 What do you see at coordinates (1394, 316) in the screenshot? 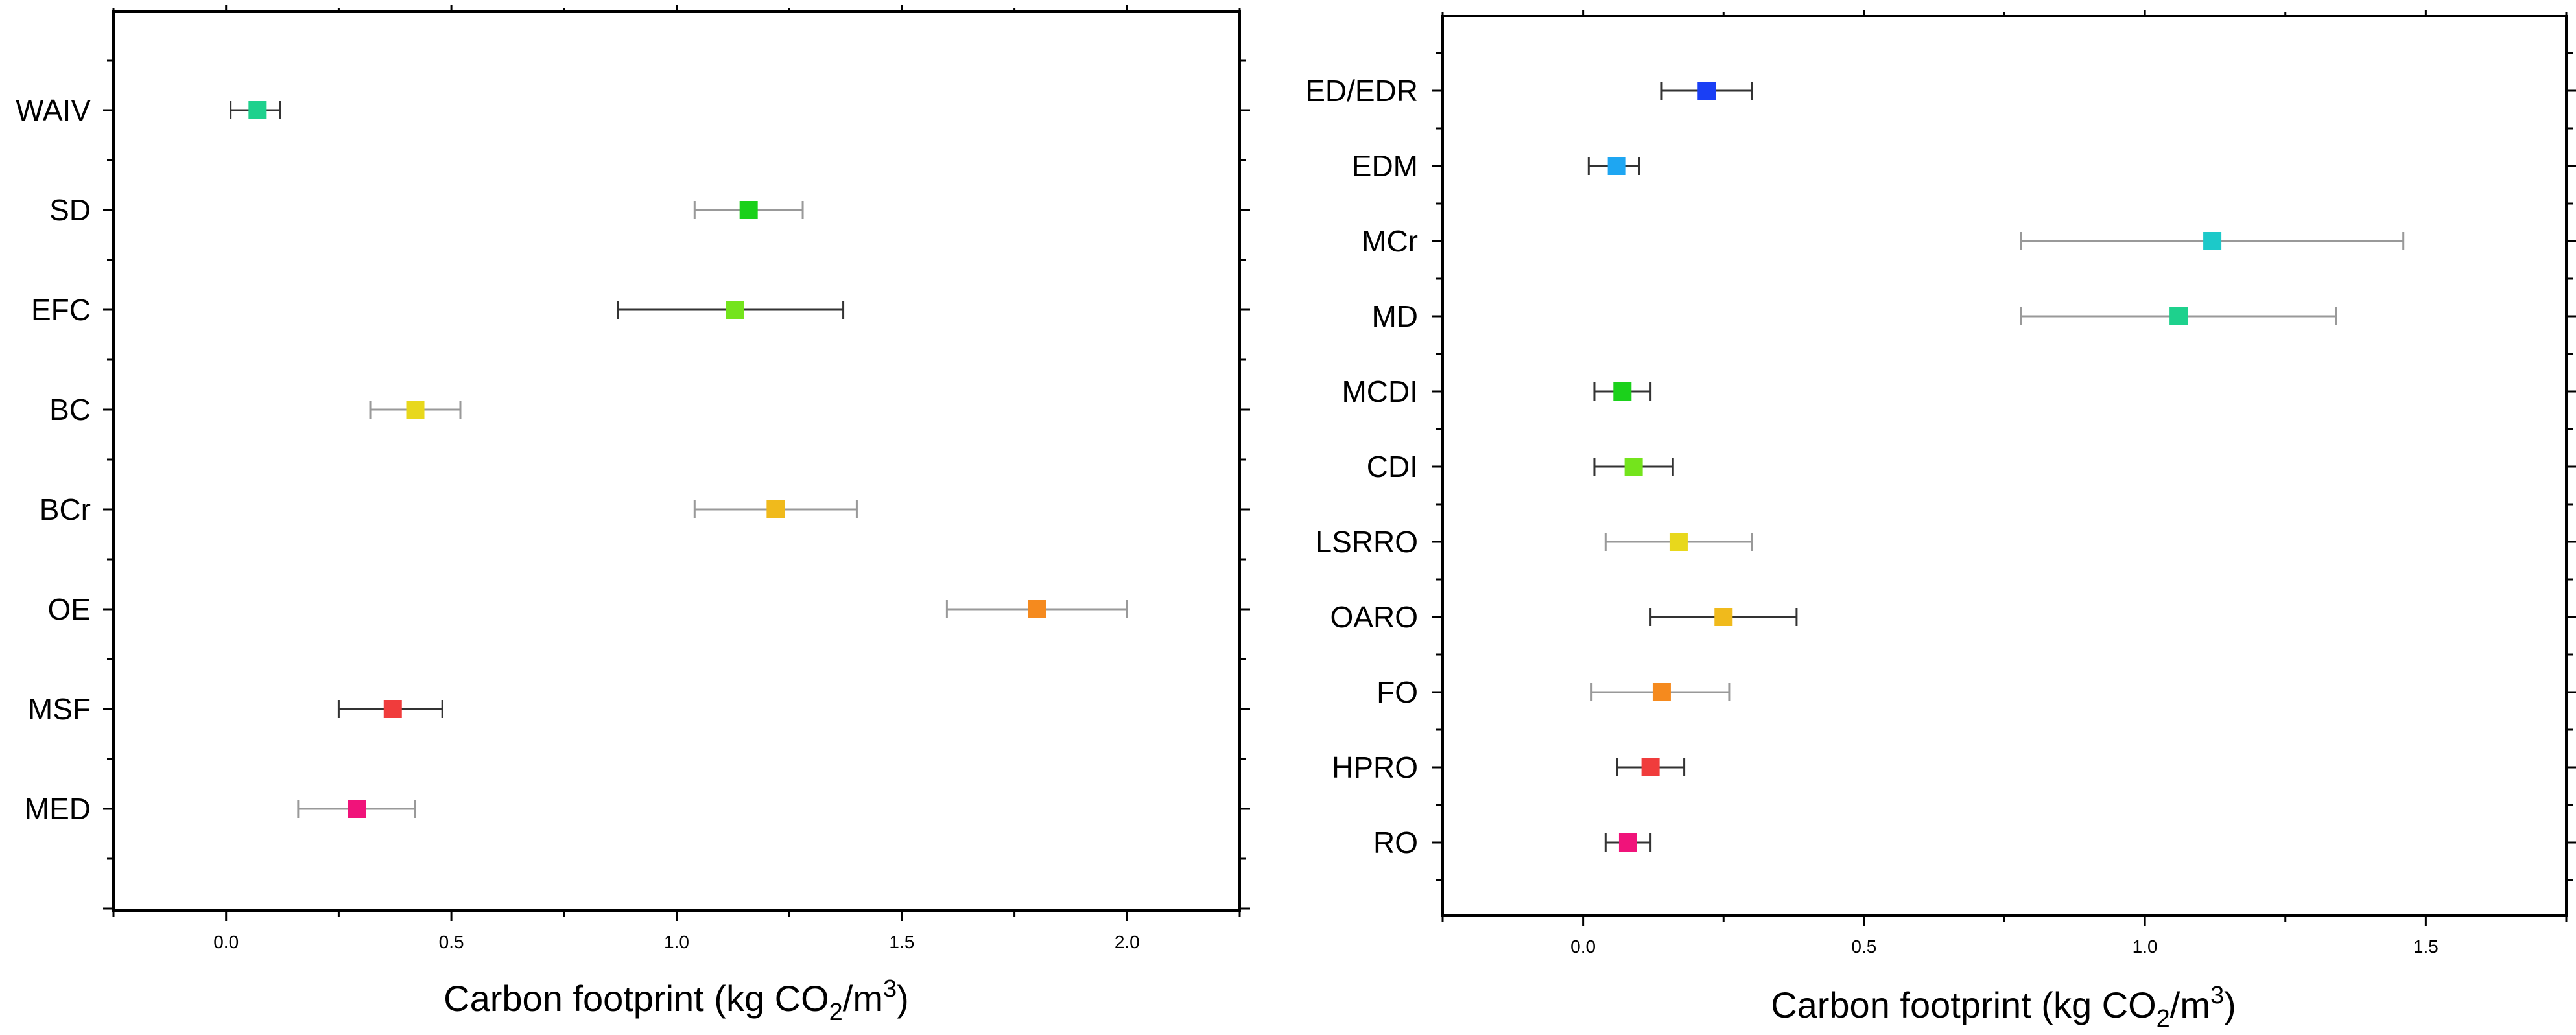
I see `y-category-label: MD` at bounding box center [1394, 316].